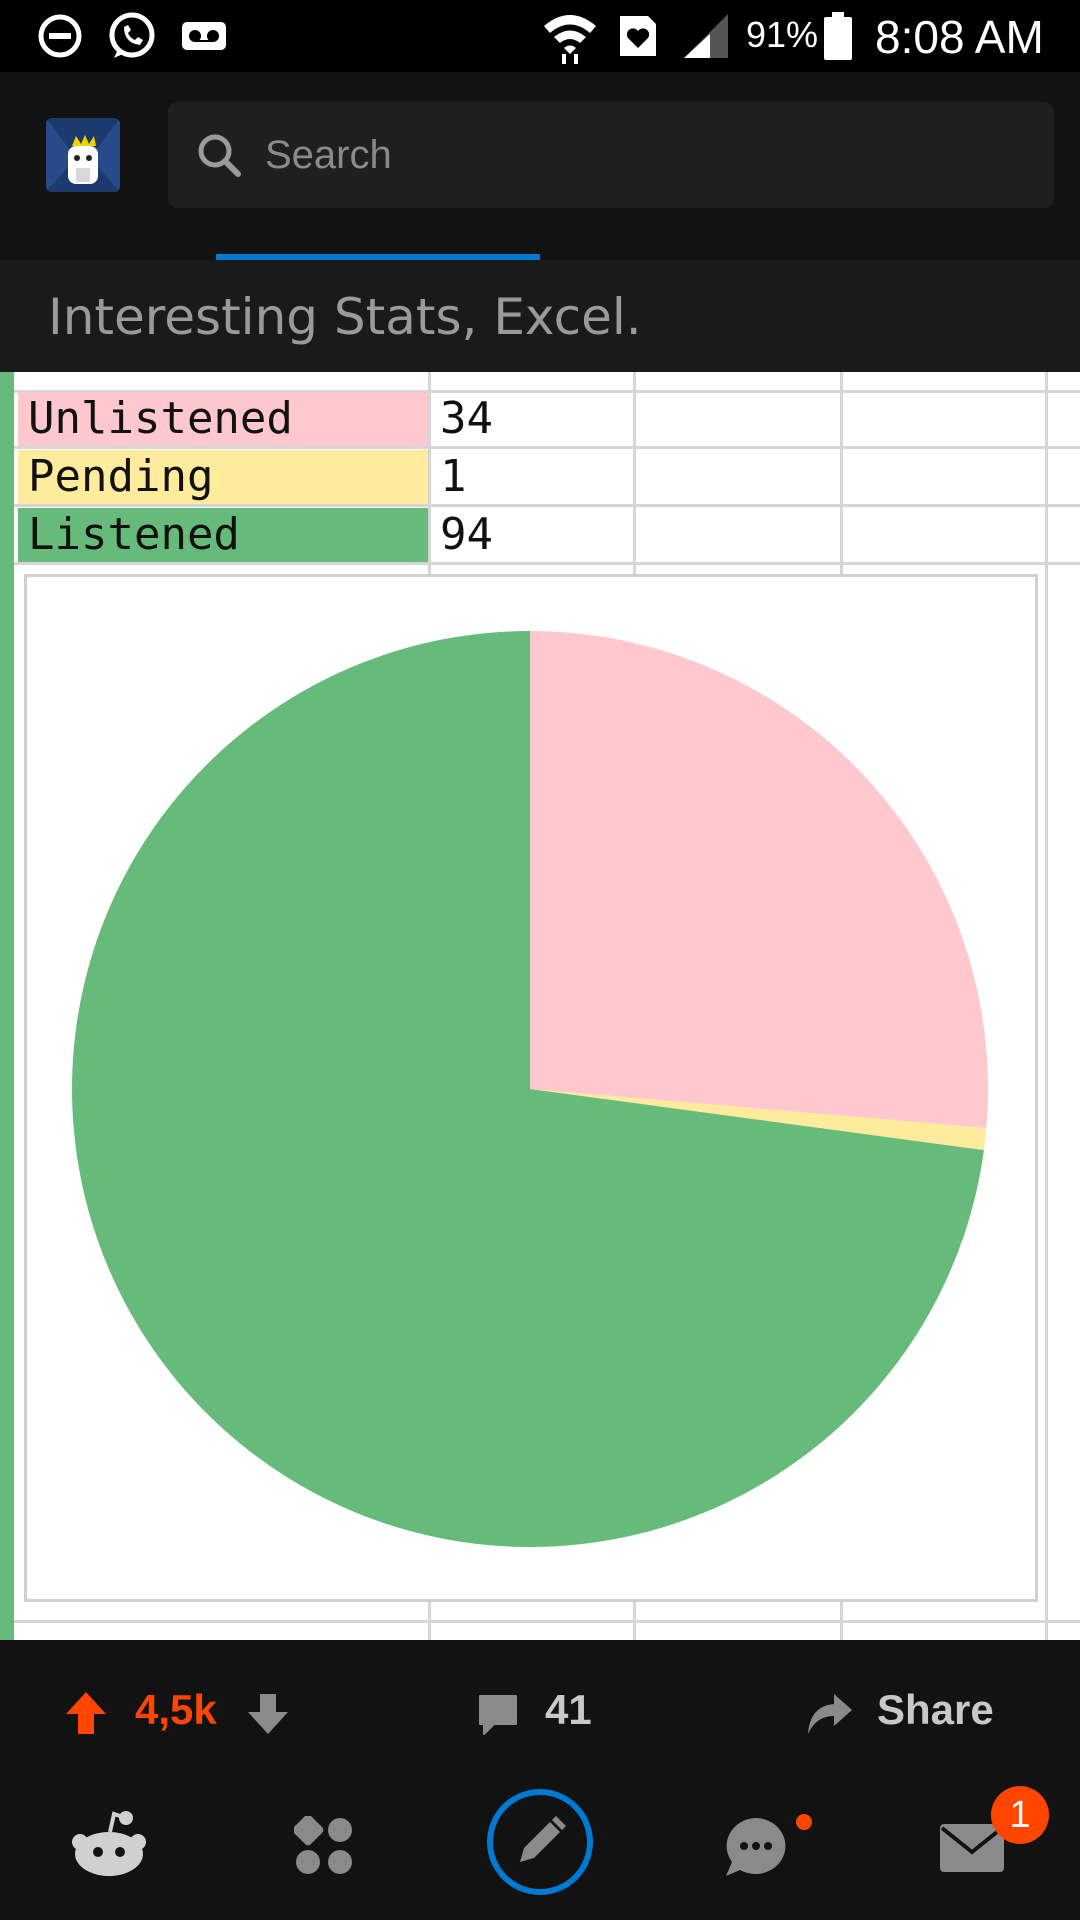 The width and height of the screenshot is (1080, 1920). I want to click on pie-slice-unlistened, so click(759, 879).